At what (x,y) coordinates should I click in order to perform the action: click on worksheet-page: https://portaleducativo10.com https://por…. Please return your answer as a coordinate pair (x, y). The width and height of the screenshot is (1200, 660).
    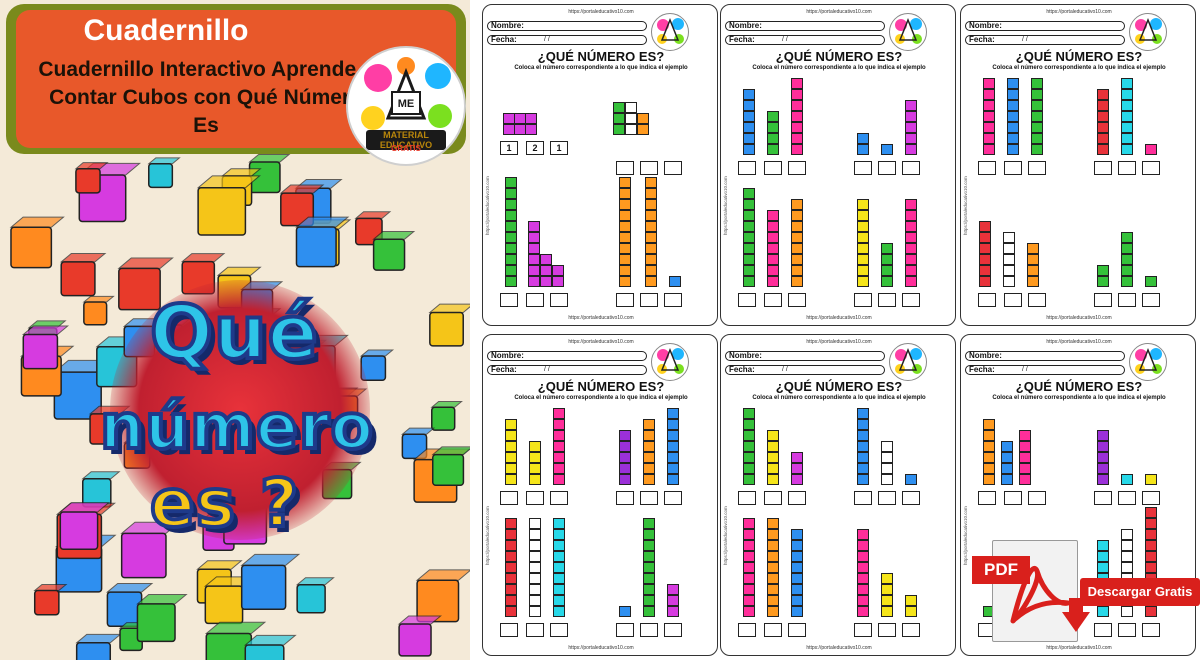
    Looking at the image, I should click on (838, 165).